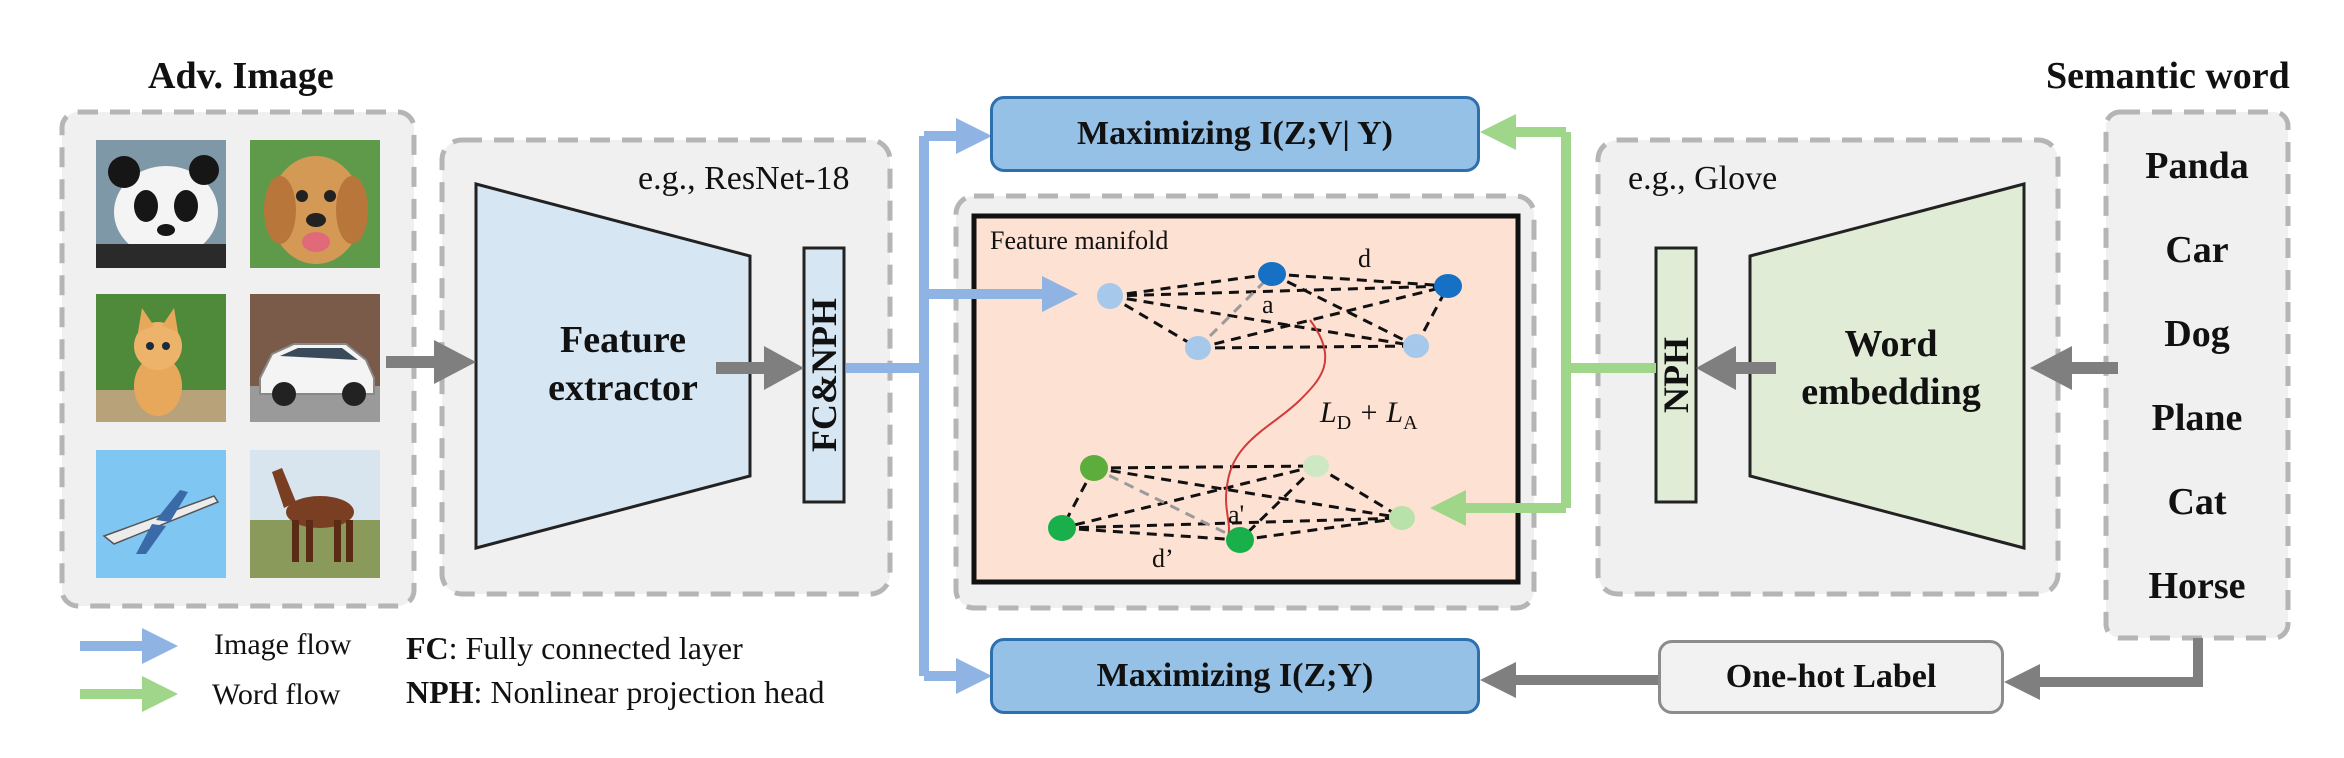 Image resolution: width=2344 pixels, height=758 pixels. What do you see at coordinates (1703, 178) in the screenshot?
I see `word-encoder-example: e.g., Glove` at bounding box center [1703, 178].